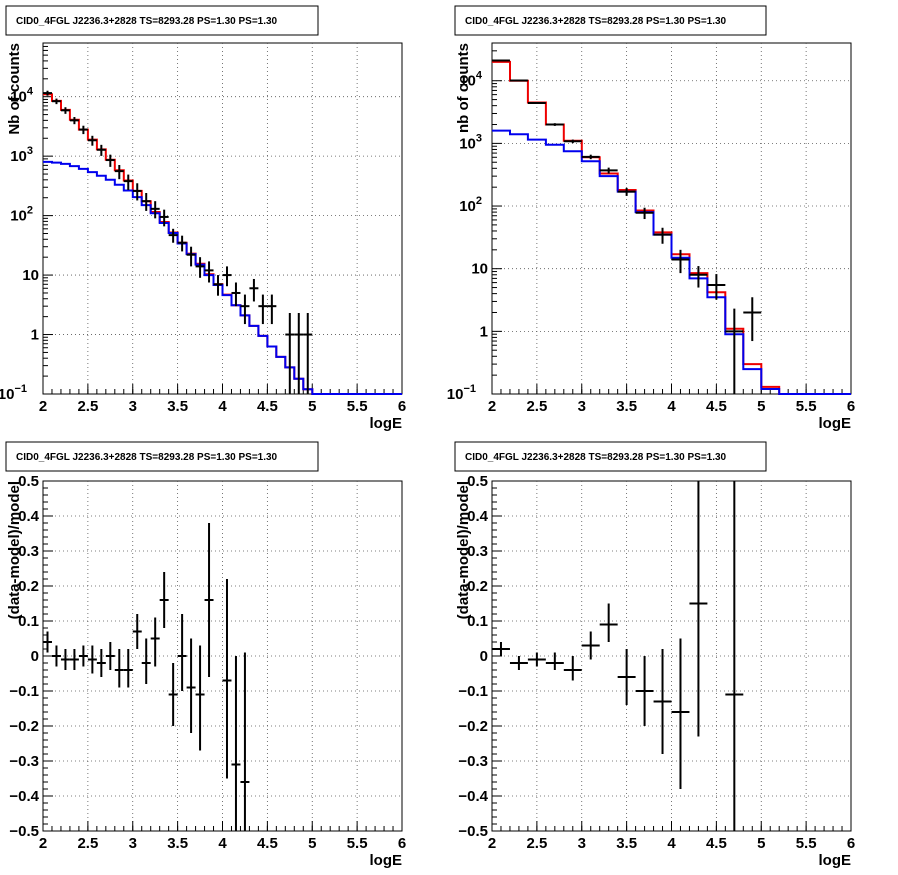 Image resolution: width=898 pixels, height=875 pixels. I want to click on y-tick-label: −0.5, so click(24, 831).